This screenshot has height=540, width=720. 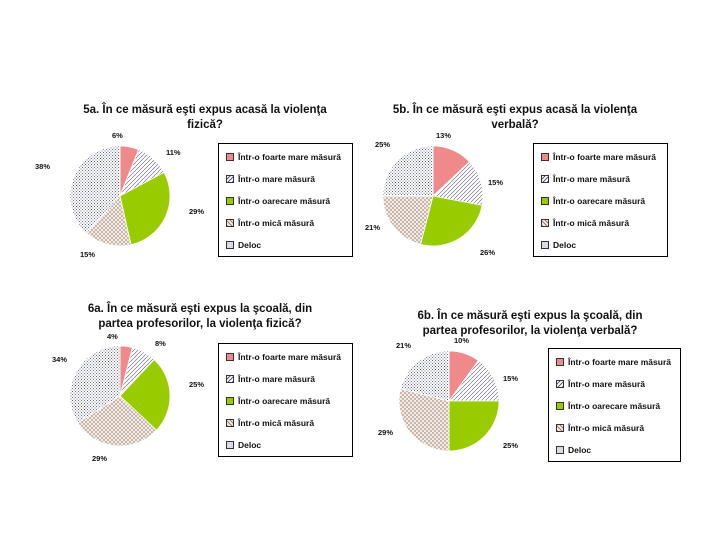 What do you see at coordinates (197, 211) in the screenshot?
I see `slice-label-2: 29%` at bounding box center [197, 211].